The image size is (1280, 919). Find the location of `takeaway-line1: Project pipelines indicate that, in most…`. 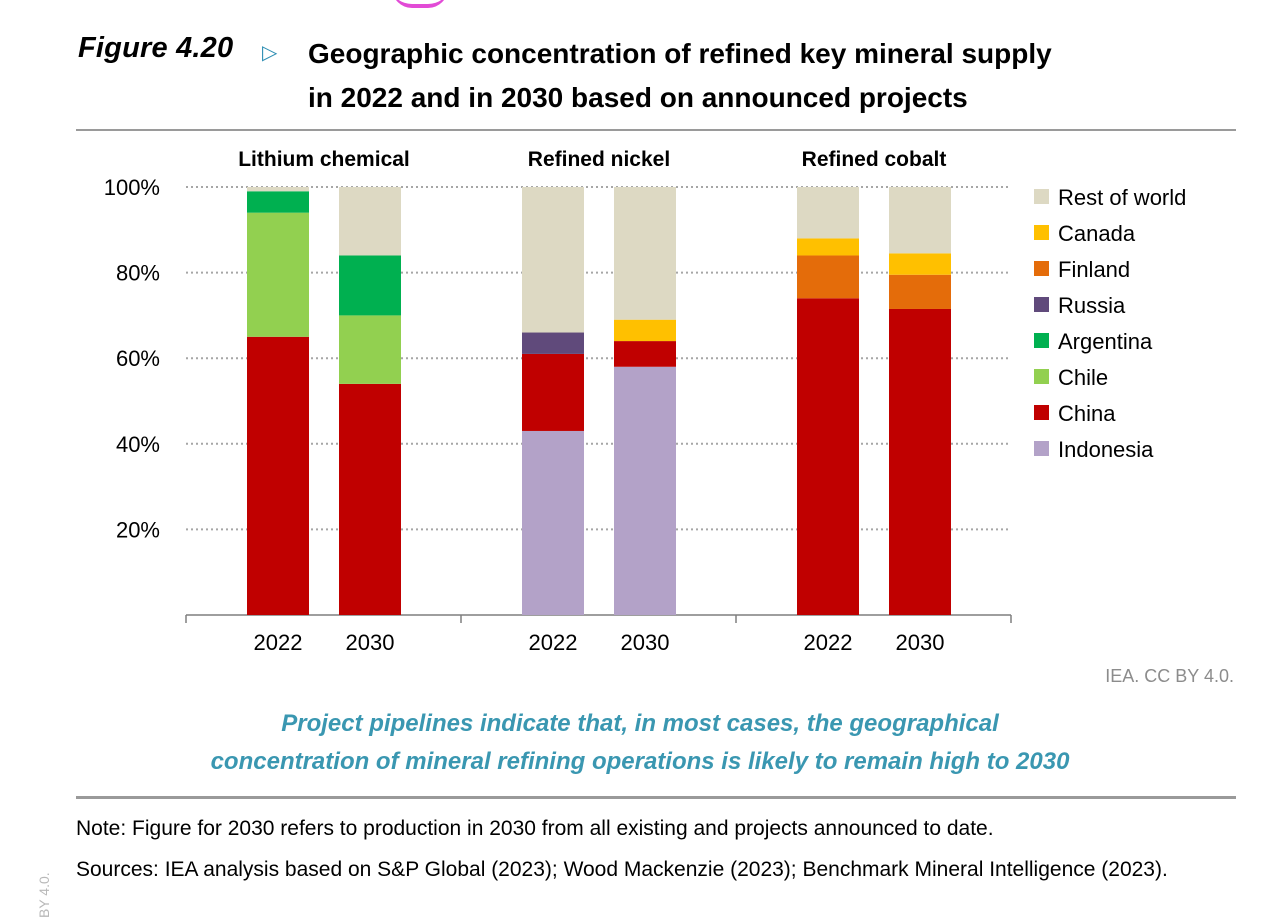

takeaway-line1: Project pipelines indicate that, in most… is located at coordinates (640, 723).